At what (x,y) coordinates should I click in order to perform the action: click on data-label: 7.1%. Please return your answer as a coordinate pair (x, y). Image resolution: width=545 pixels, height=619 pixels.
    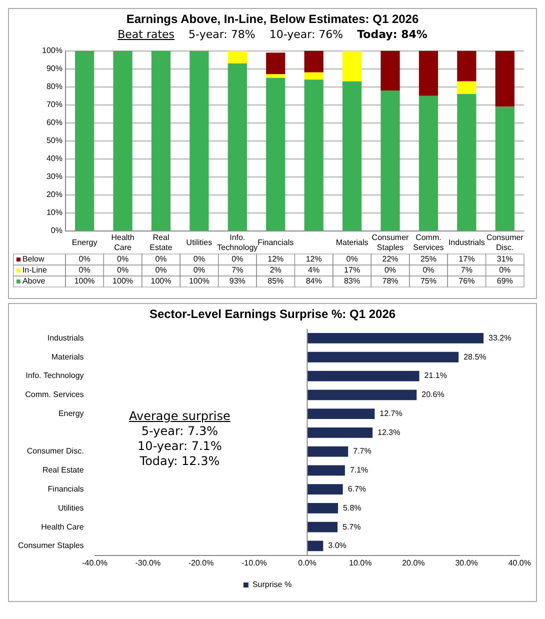
    Looking at the image, I should click on (359, 470).